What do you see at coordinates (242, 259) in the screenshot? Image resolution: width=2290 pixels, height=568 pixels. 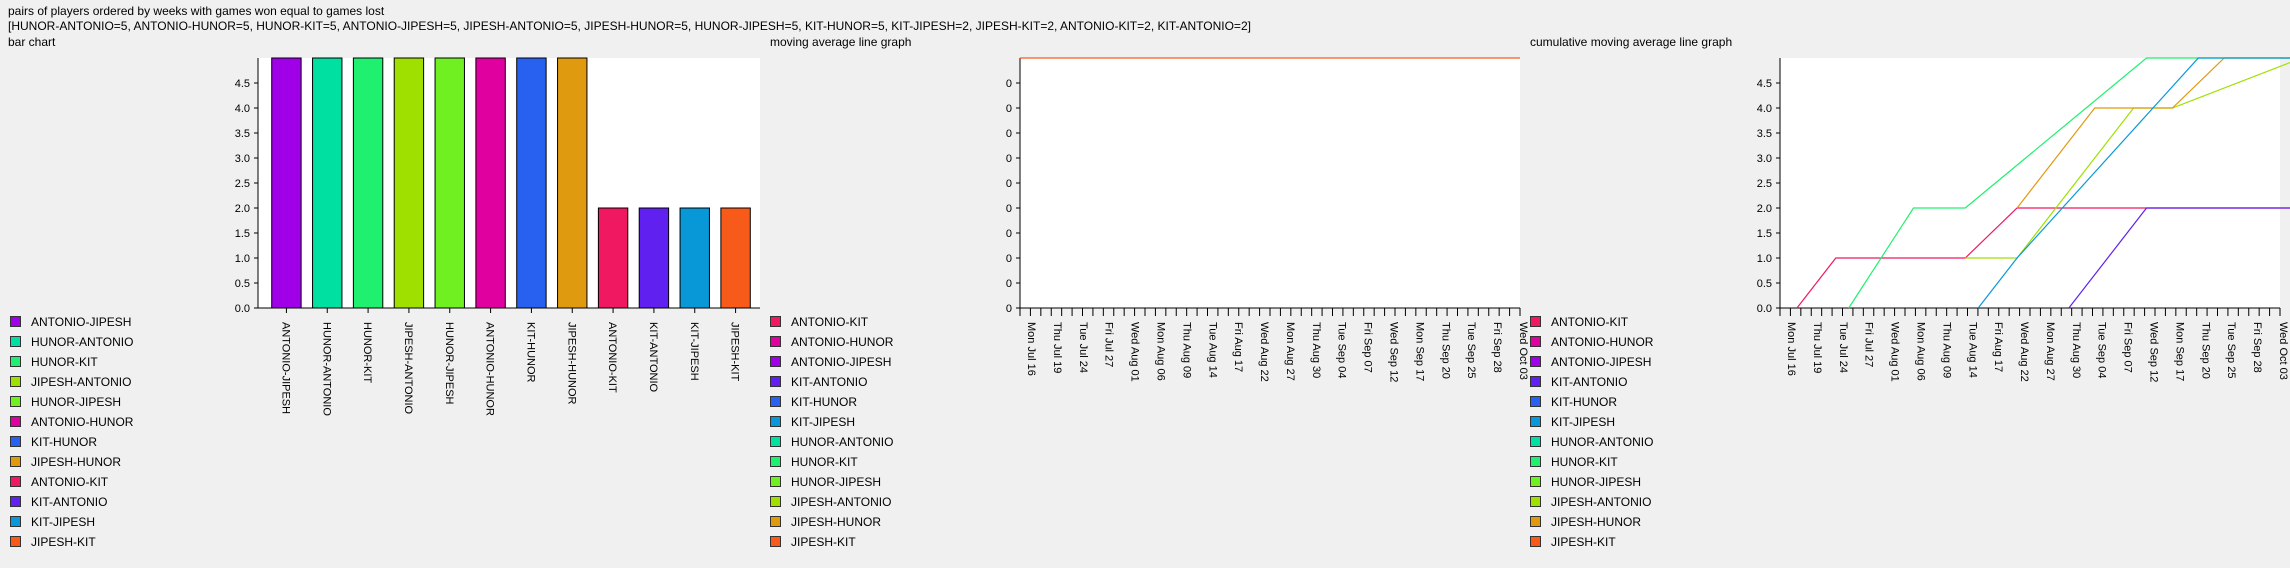 I see `bar-y-tick-label: 1.0` at bounding box center [242, 259].